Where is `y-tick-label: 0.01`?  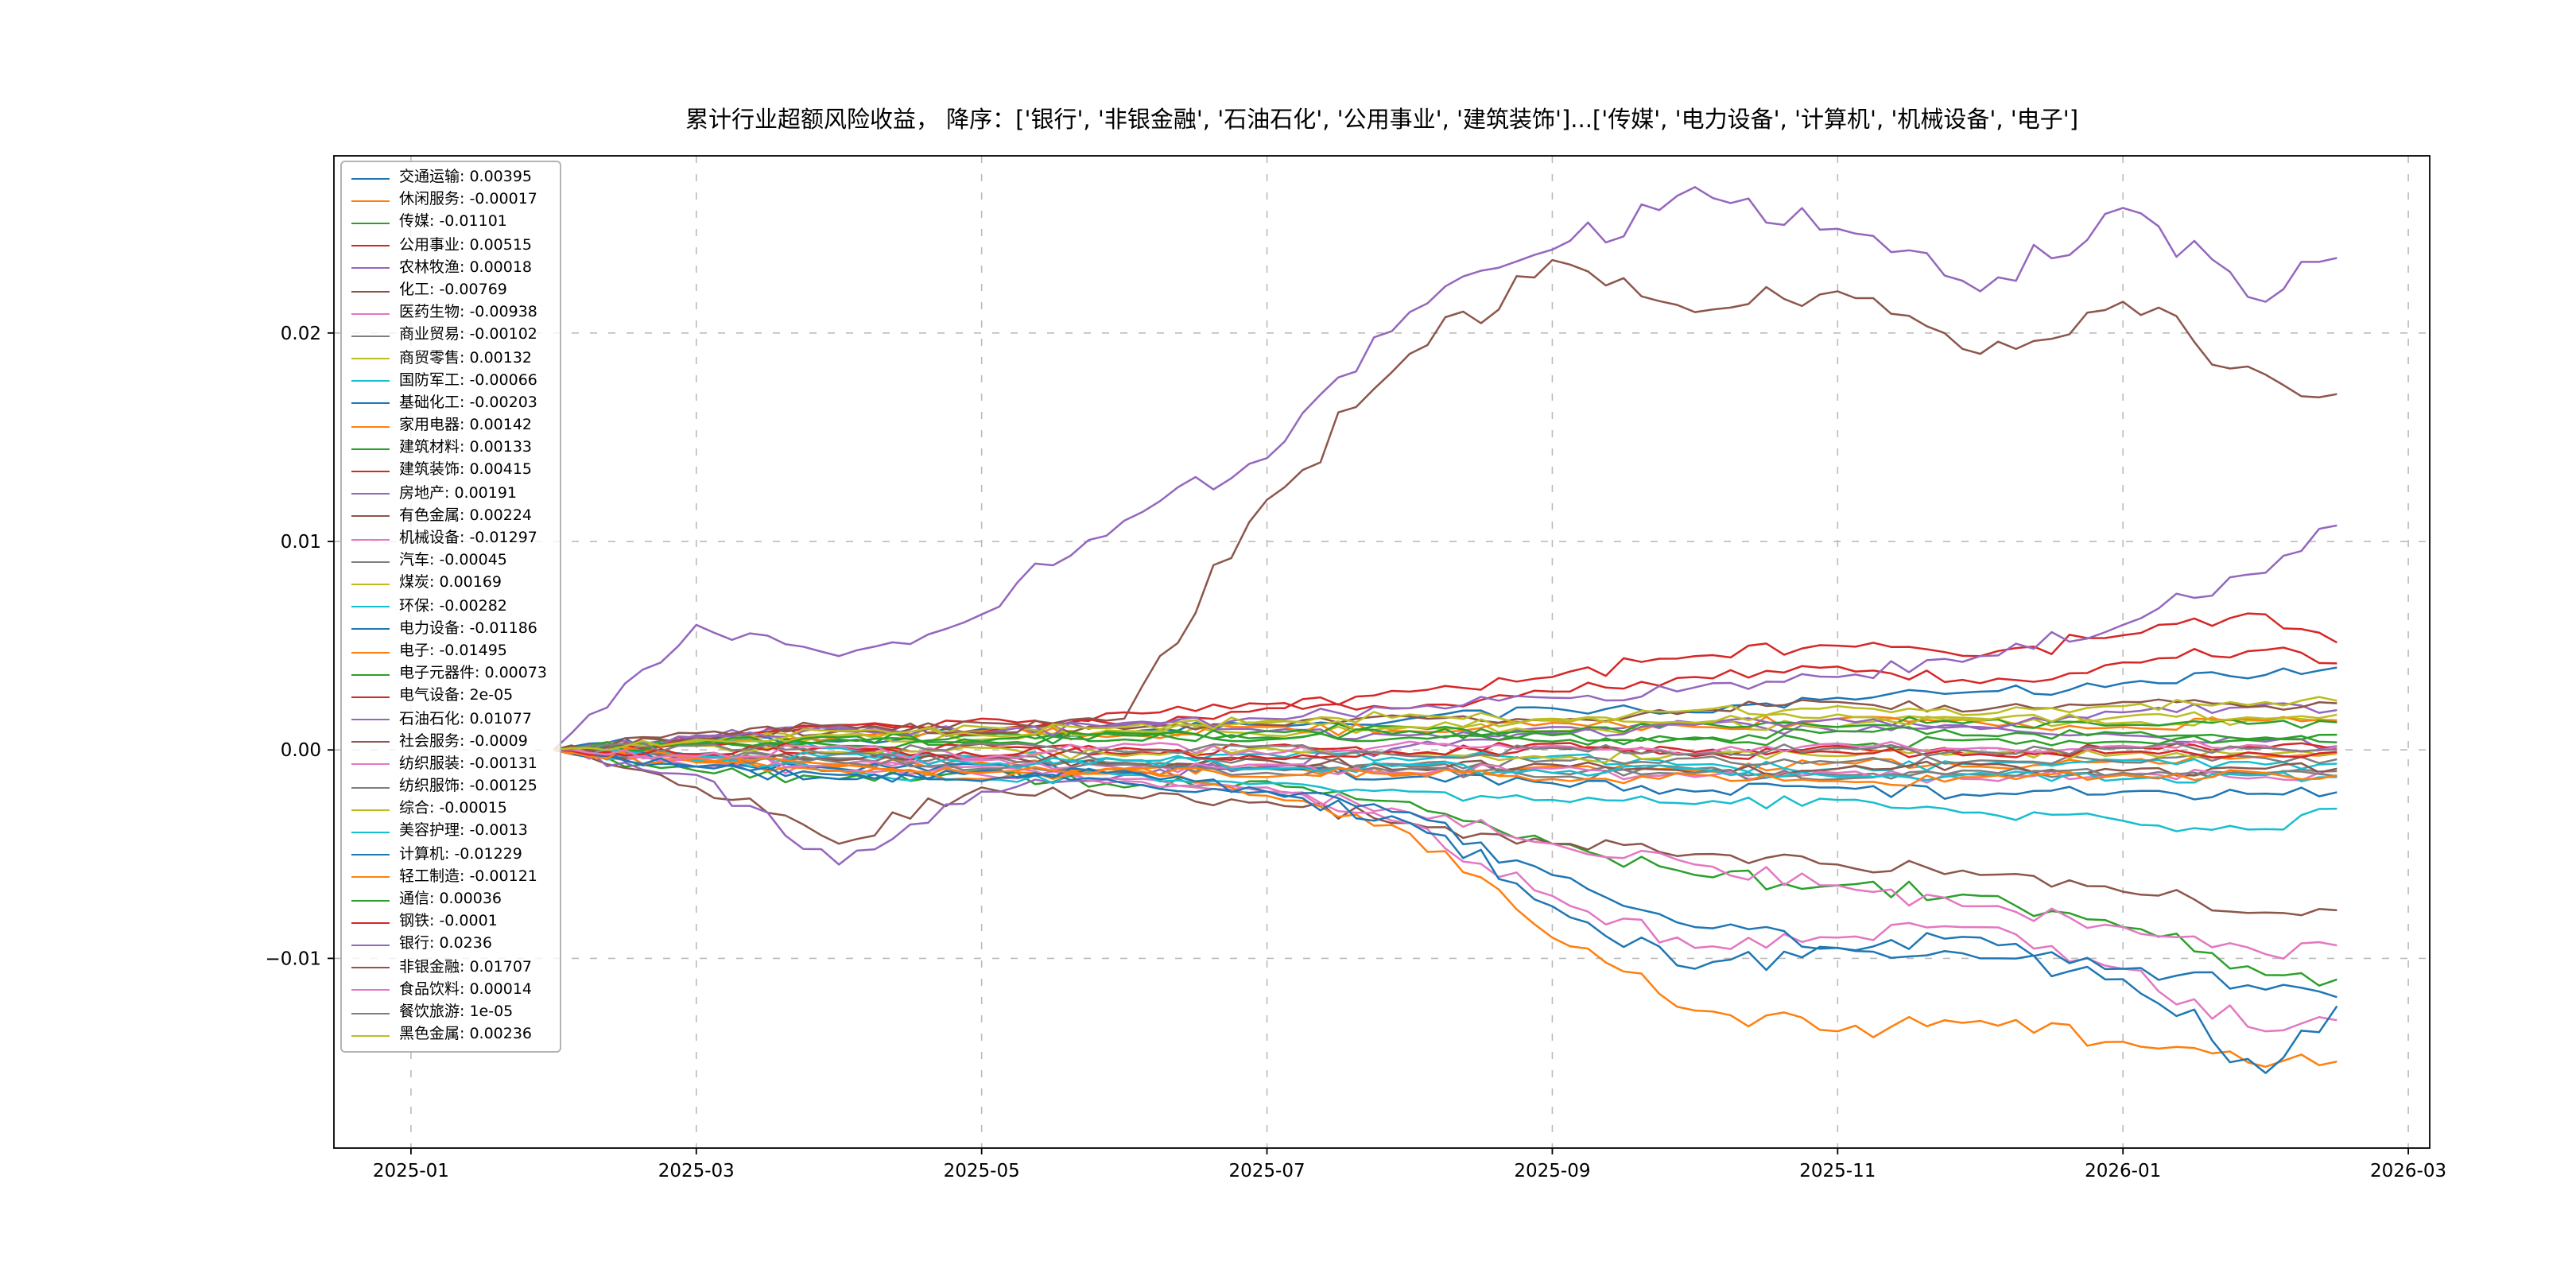
y-tick-label: 0.01 is located at coordinates (301, 543).